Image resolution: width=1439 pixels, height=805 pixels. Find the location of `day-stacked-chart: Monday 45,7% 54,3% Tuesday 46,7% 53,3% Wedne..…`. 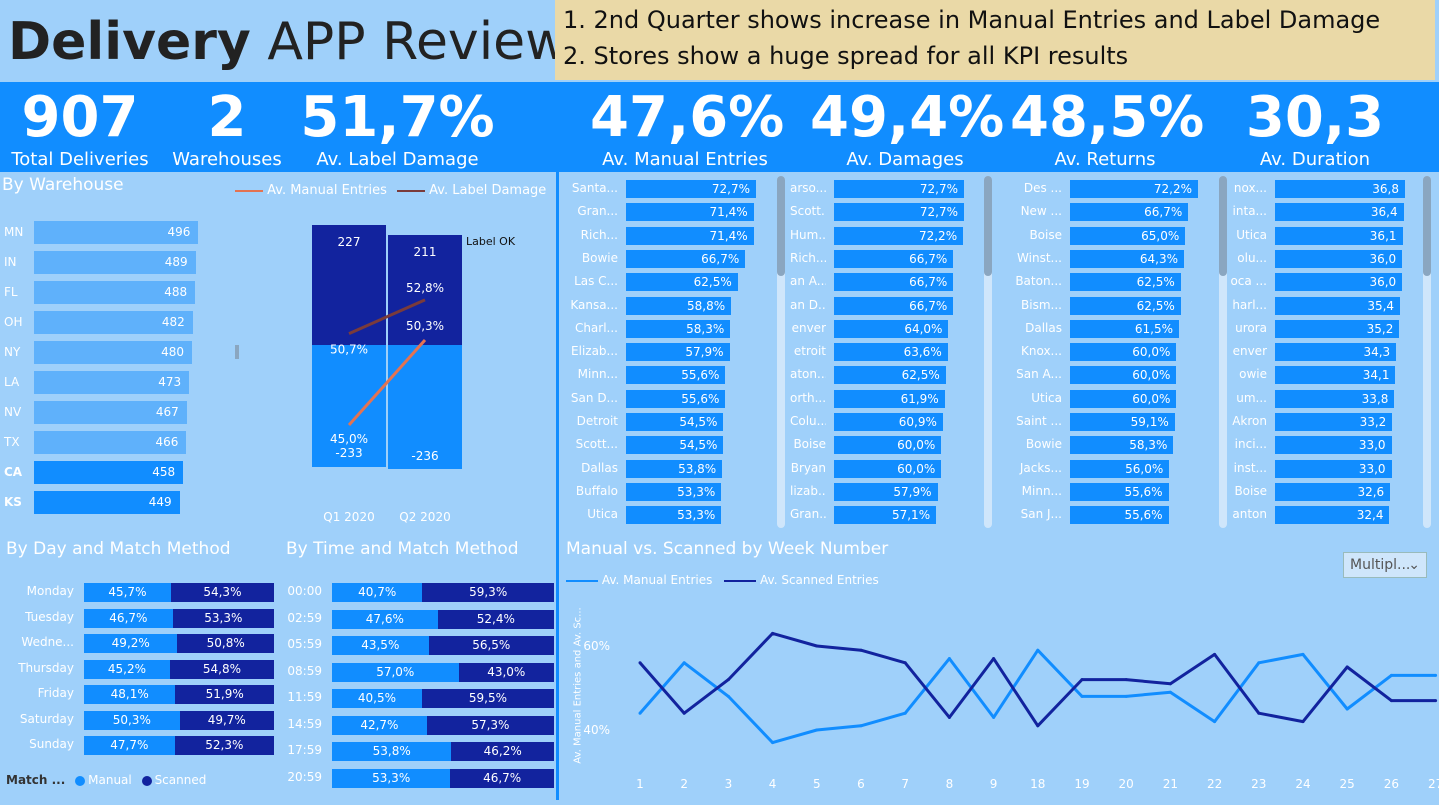

day-stacked-chart: Monday 45,7% 54,3% Tuesday 46,7% 53,3% Wedne..… is located at coordinates (140, 670).